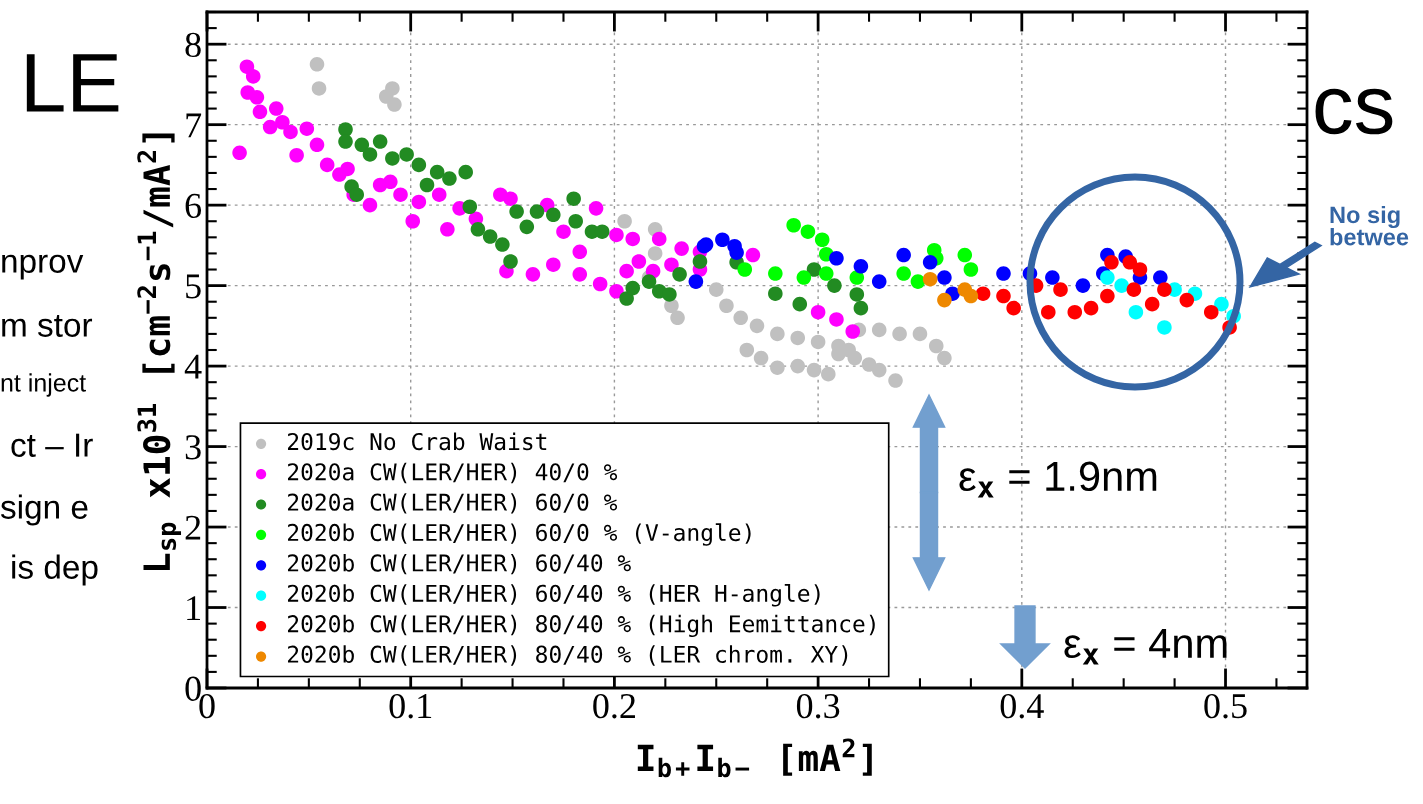  I want to click on text: is dep, so click(55, 570).